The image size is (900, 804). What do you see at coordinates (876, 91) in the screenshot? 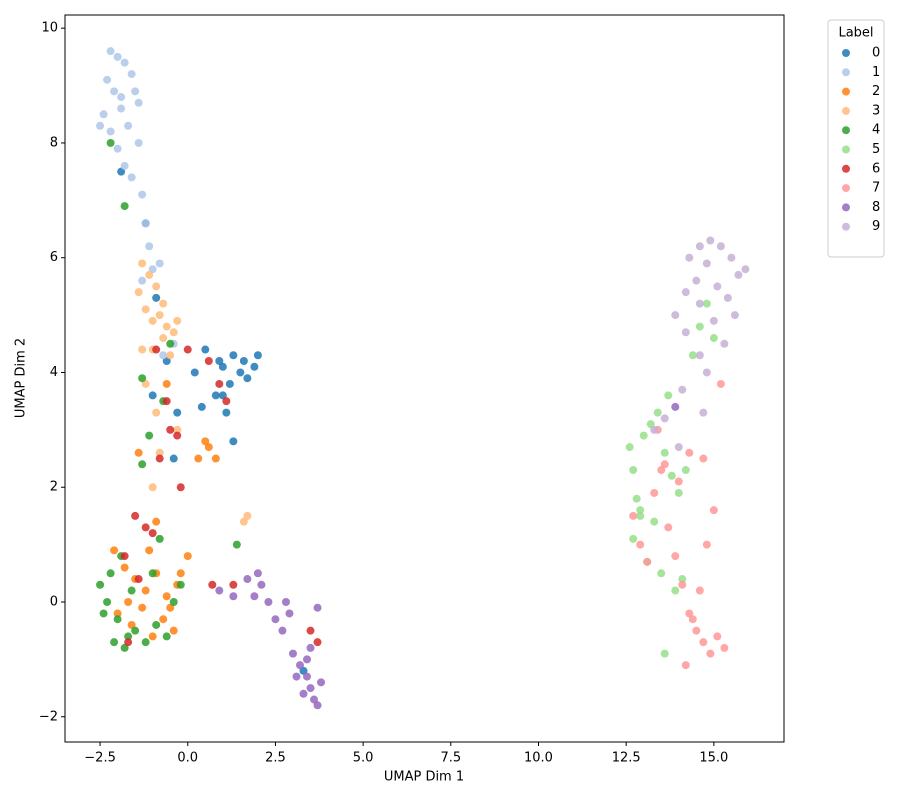
I see `legend-label: 2` at bounding box center [876, 91].